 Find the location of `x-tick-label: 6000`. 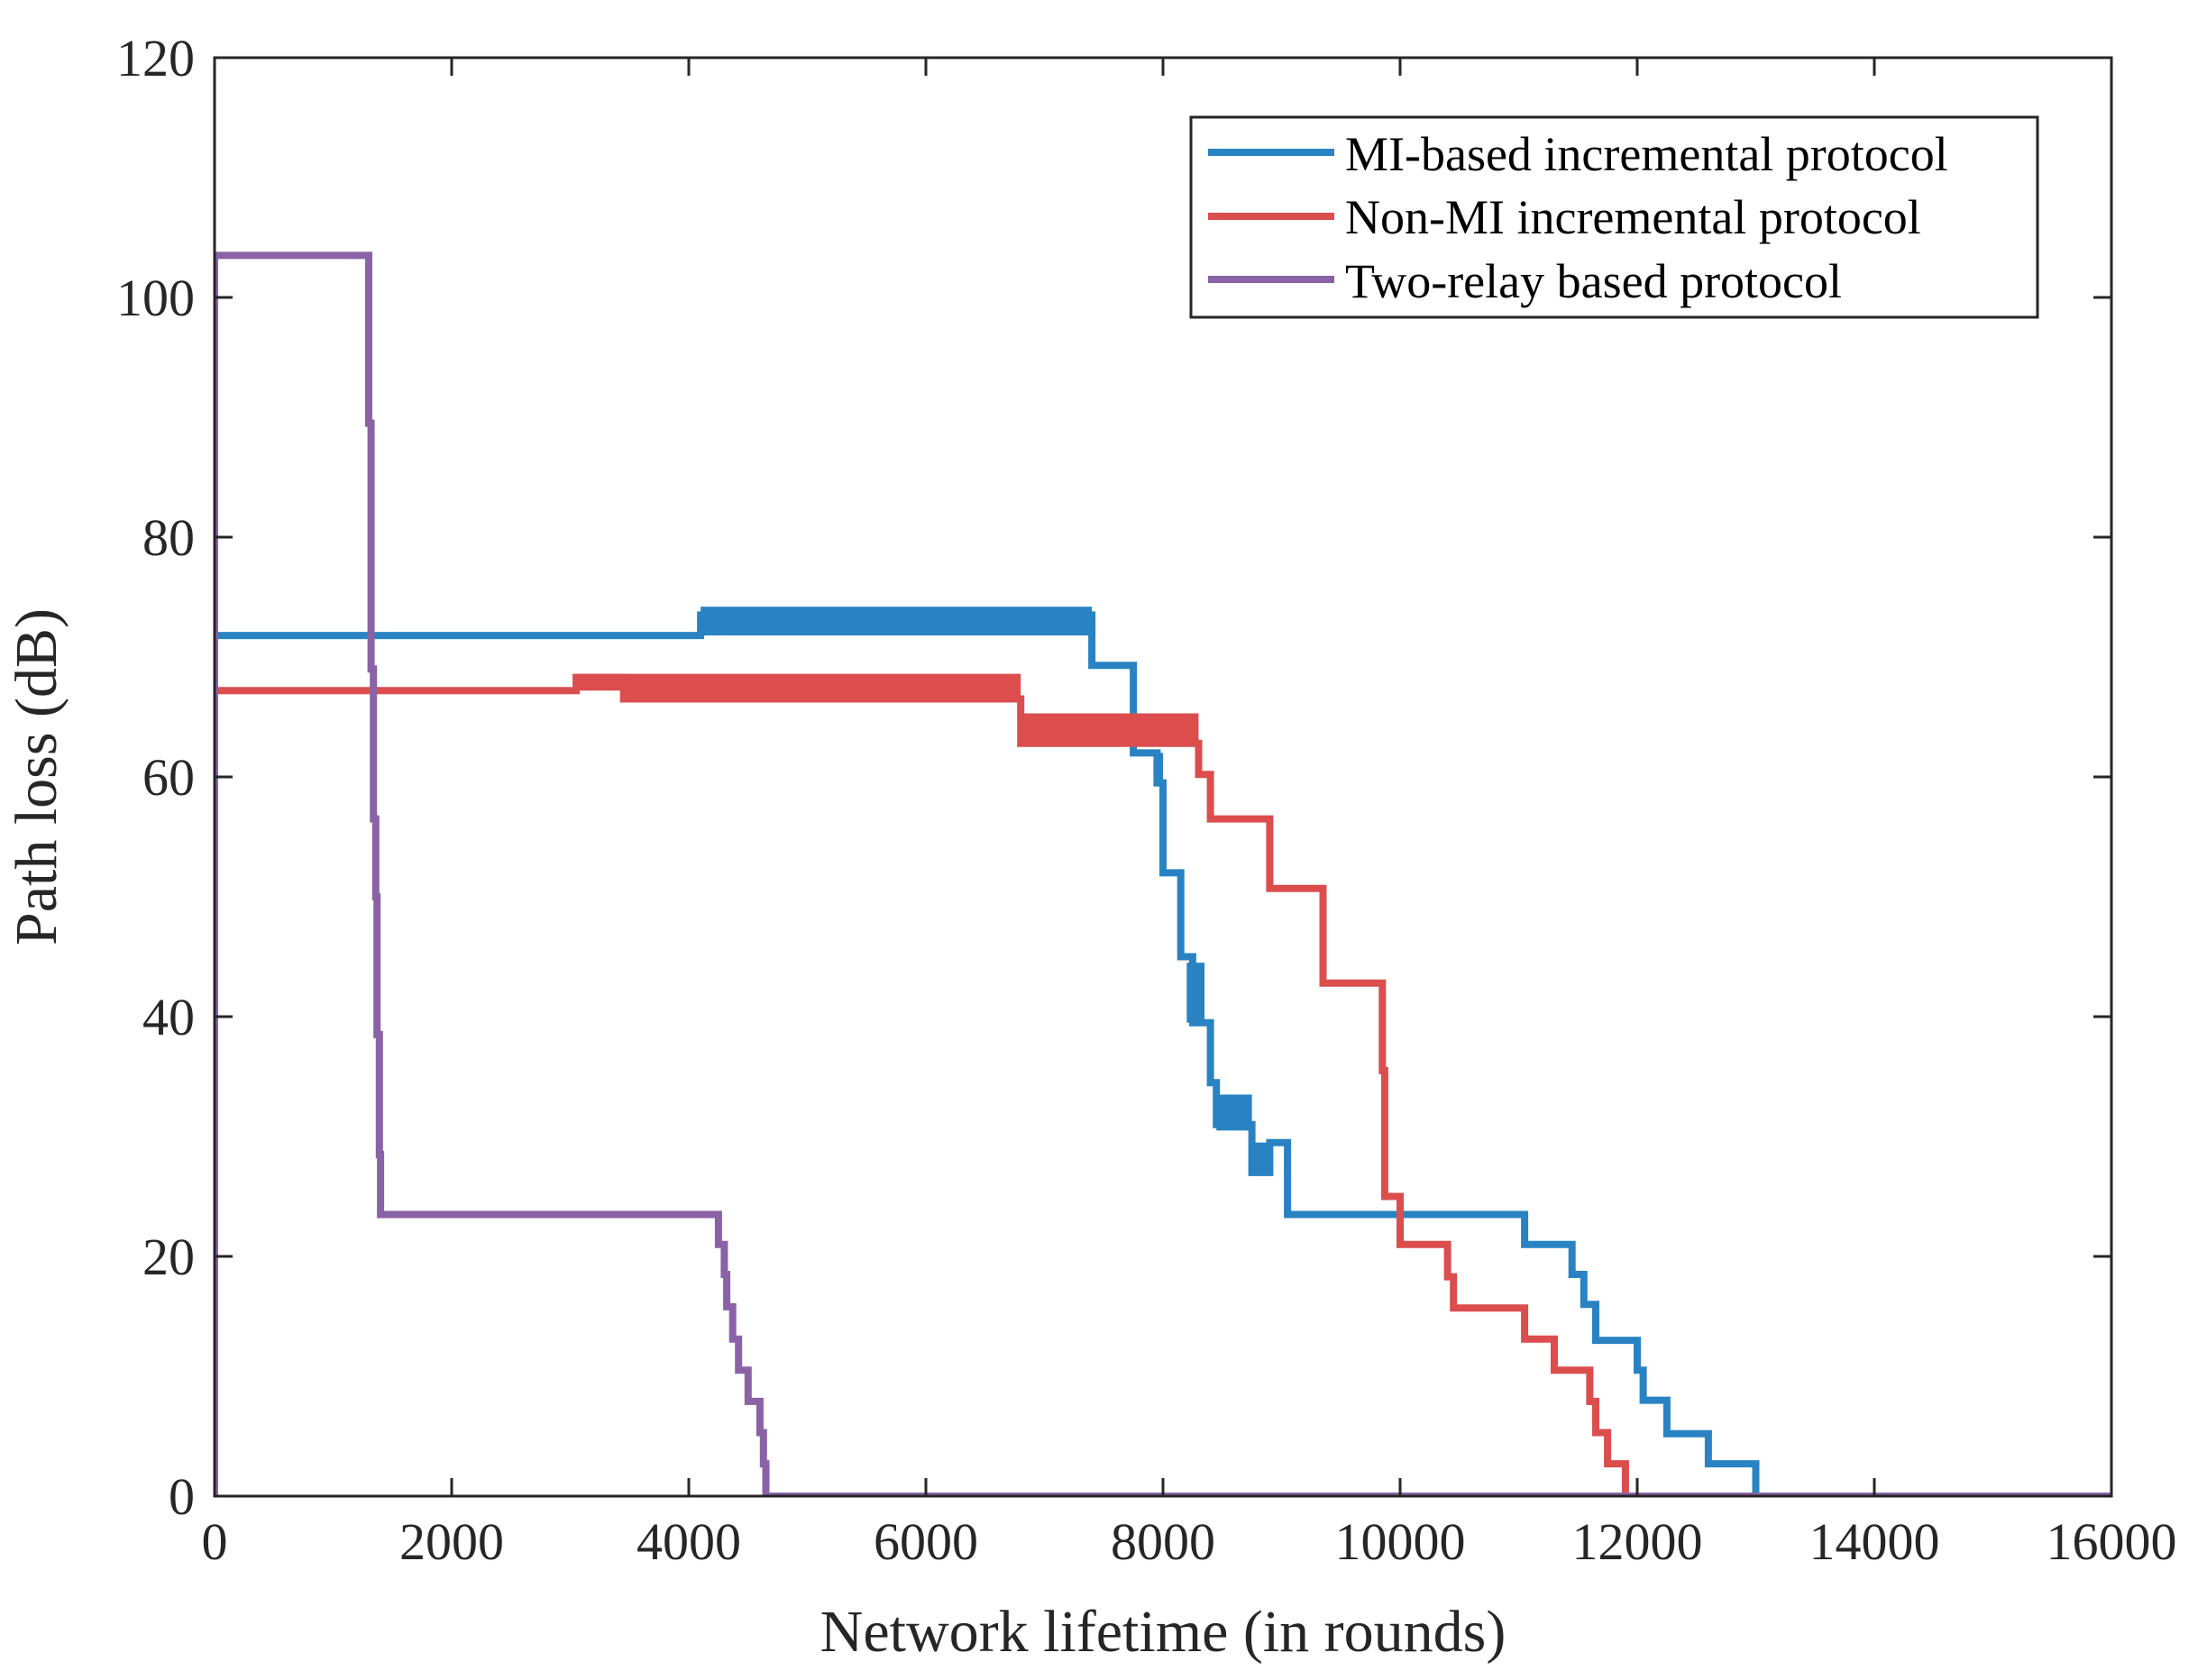

x-tick-label: 6000 is located at coordinates (926, 1542).